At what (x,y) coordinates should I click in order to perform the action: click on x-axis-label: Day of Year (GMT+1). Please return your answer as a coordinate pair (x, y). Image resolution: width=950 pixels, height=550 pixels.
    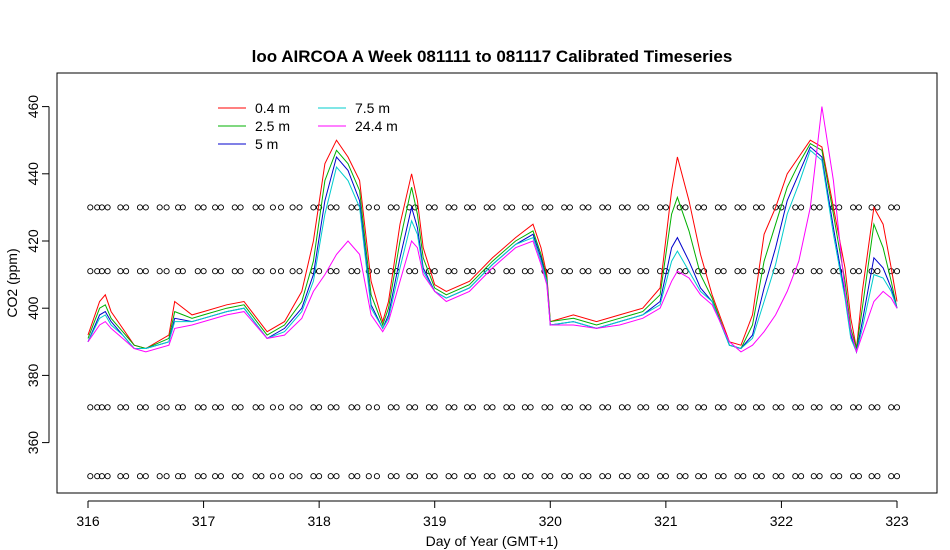
    Looking at the image, I should click on (492, 541).